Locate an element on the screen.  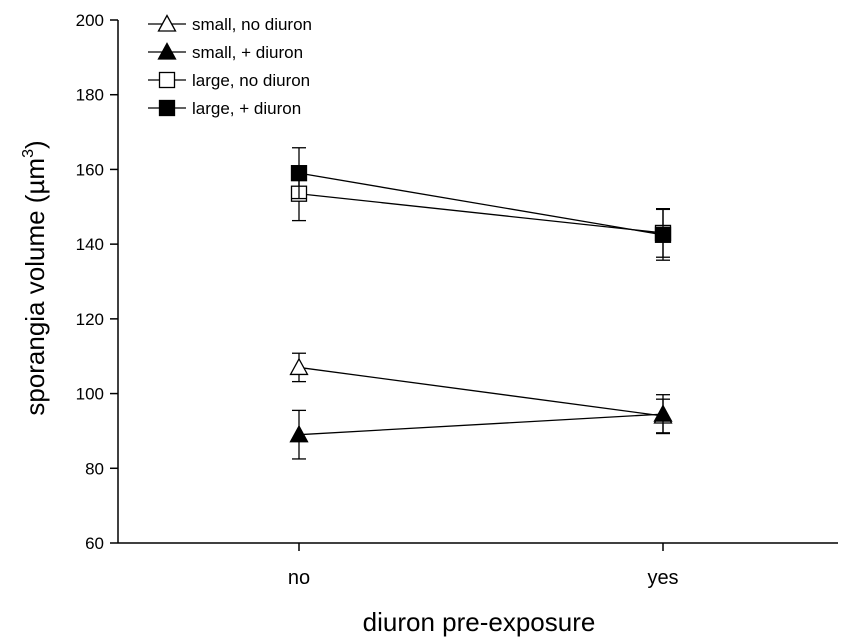
y-tick-label: 180 is located at coordinates (90, 95).